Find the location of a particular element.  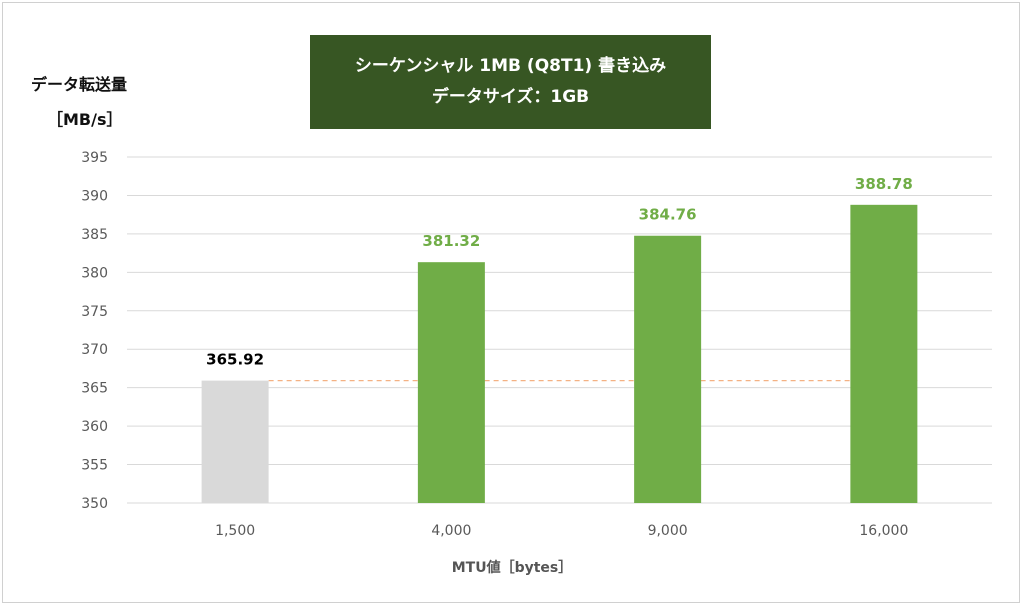

y-tick-label: 365 is located at coordinates (94, 389).